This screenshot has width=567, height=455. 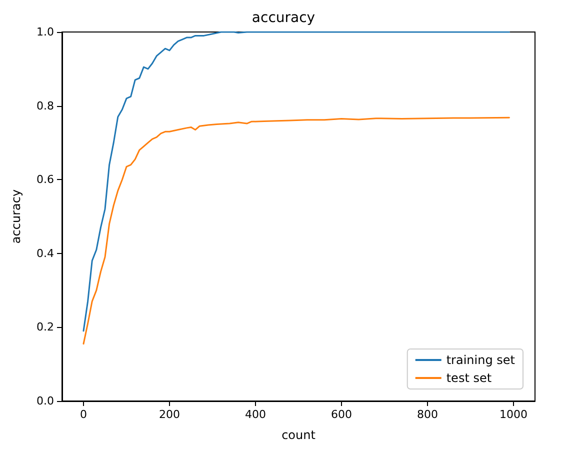 What do you see at coordinates (284, 18) in the screenshot?
I see `chart-title: accuracy` at bounding box center [284, 18].